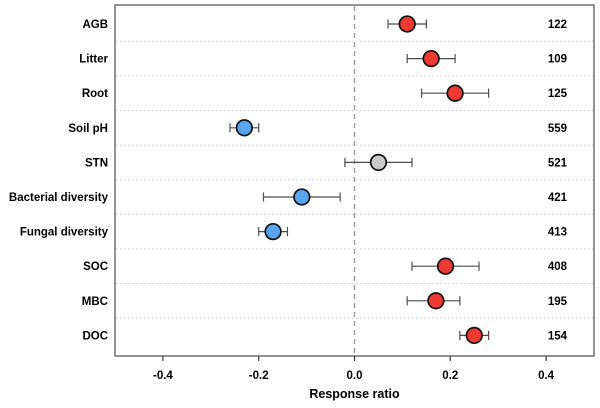  What do you see at coordinates (163, 376) in the screenshot?
I see `x-tick-label: -0.4` at bounding box center [163, 376].